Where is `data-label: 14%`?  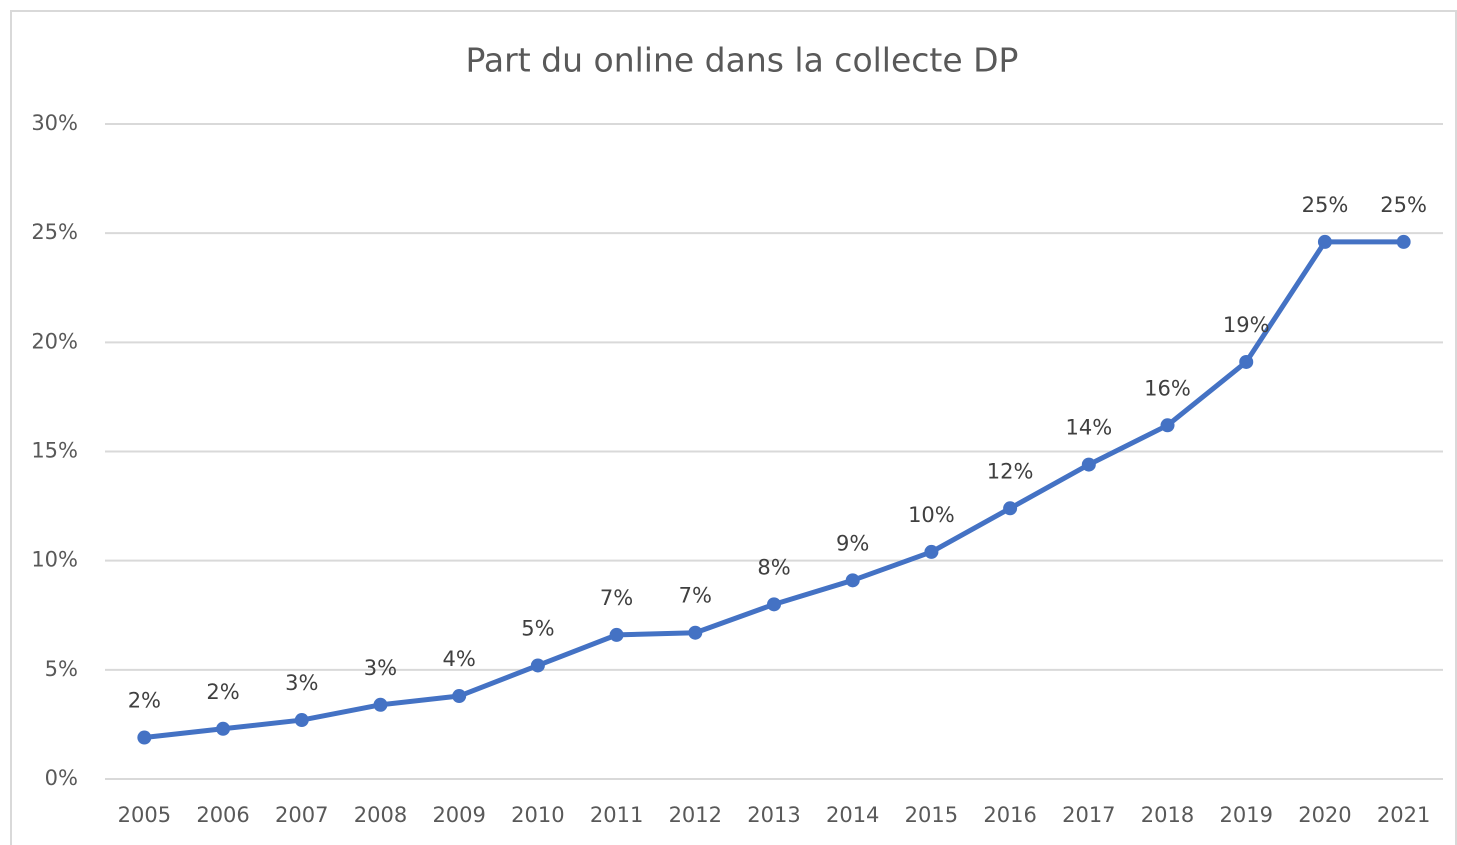
data-label: 14% is located at coordinates (1088, 428).